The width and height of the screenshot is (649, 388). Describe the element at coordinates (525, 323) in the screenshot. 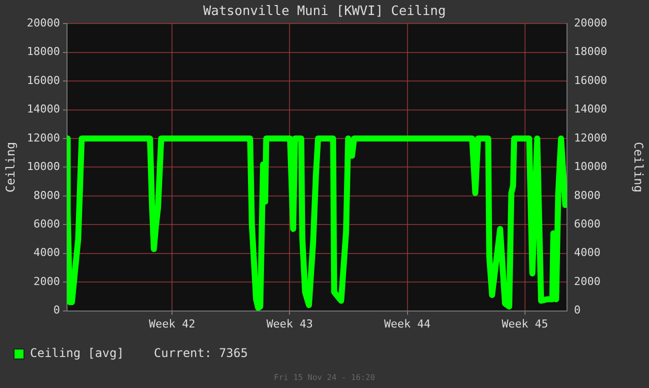

I see `x-tick-label: Week 45` at that location.